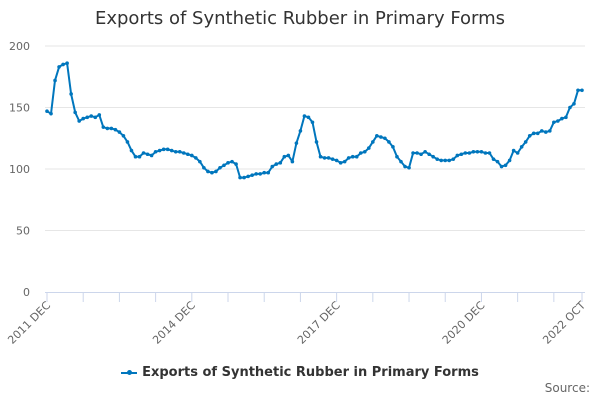 This screenshot has width=600, height=400. I want to click on svg-text: 2014 DEC, so click(174, 323).